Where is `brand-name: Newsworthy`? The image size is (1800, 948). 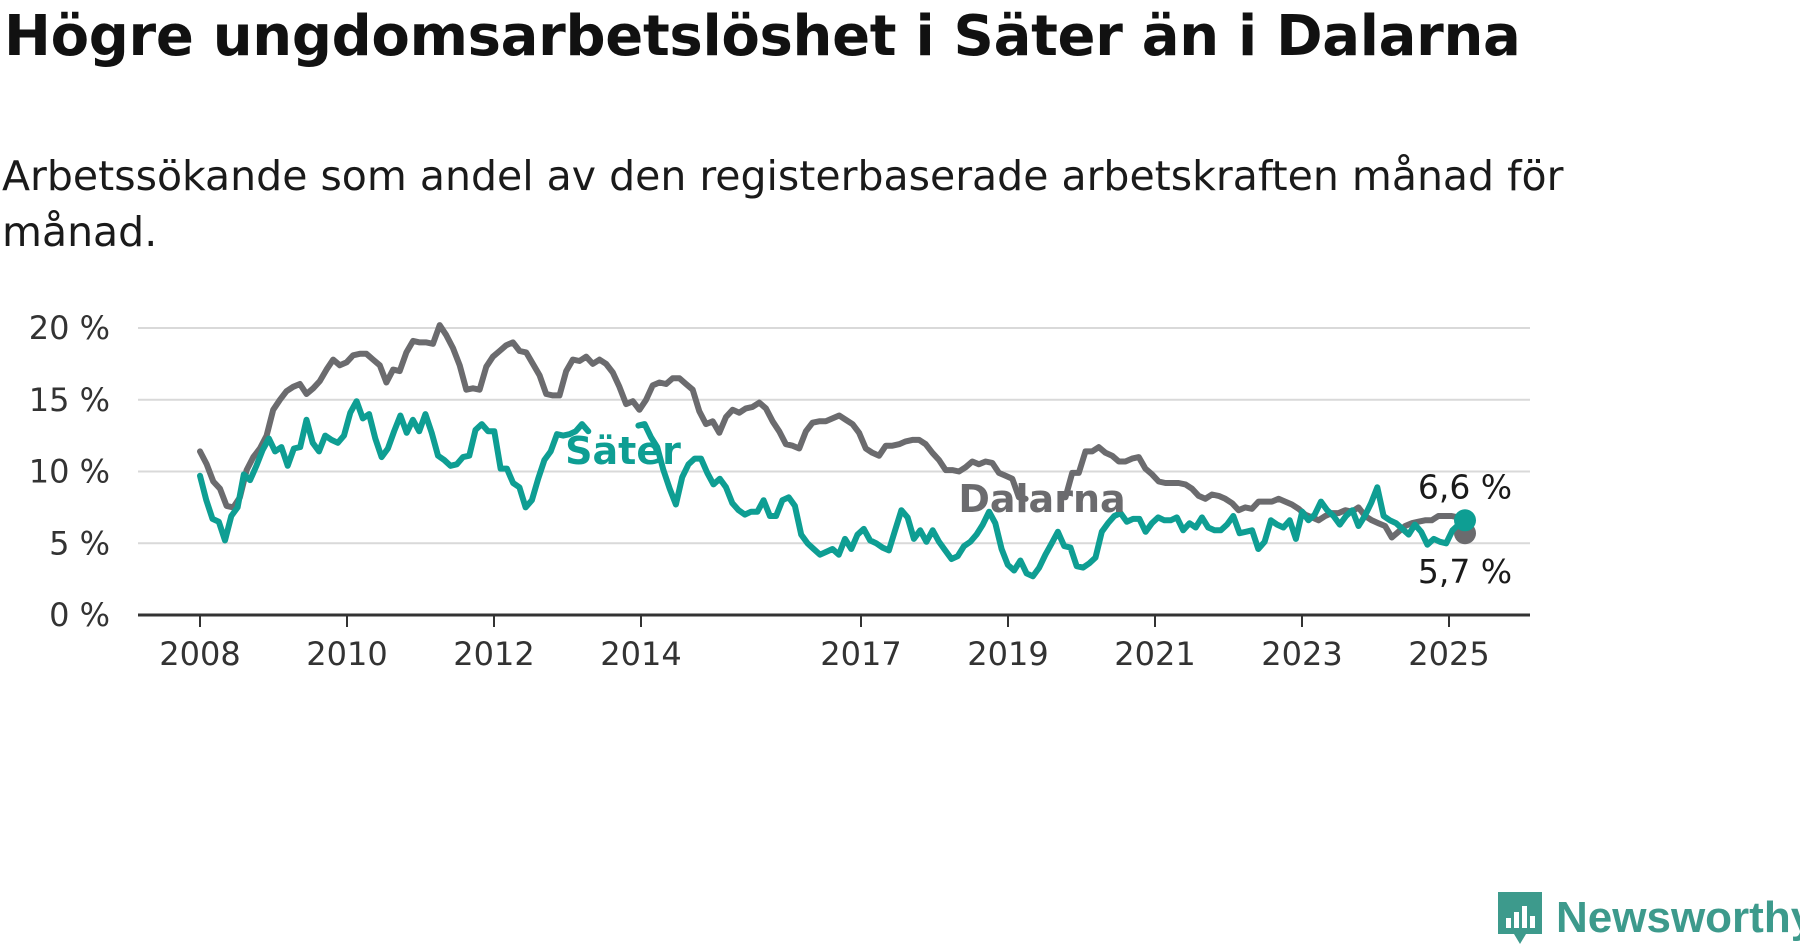
brand-name: Newsworthy is located at coordinates (1678, 917).